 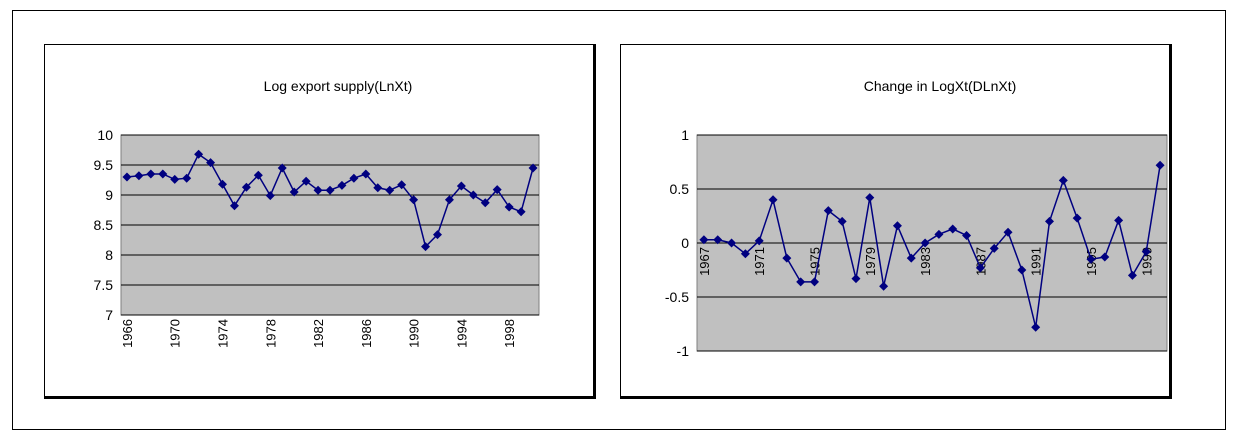 What do you see at coordinates (685, 243) in the screenshot?
I see `y-tick-label: 0` at bounding box center [685, 243].